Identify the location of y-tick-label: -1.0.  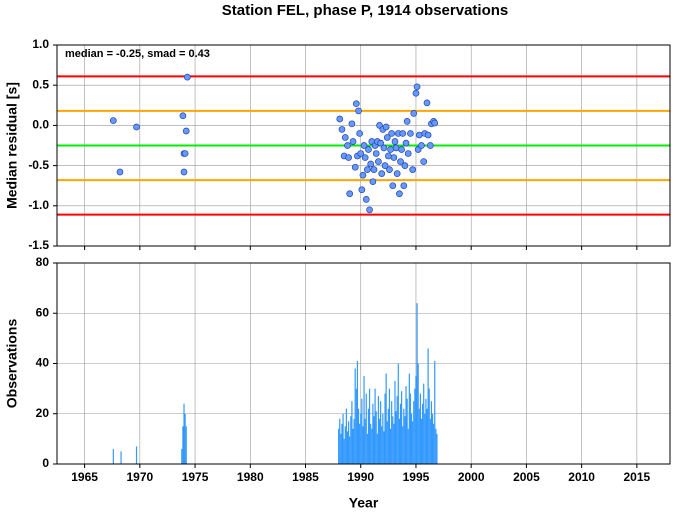
(38, 205).